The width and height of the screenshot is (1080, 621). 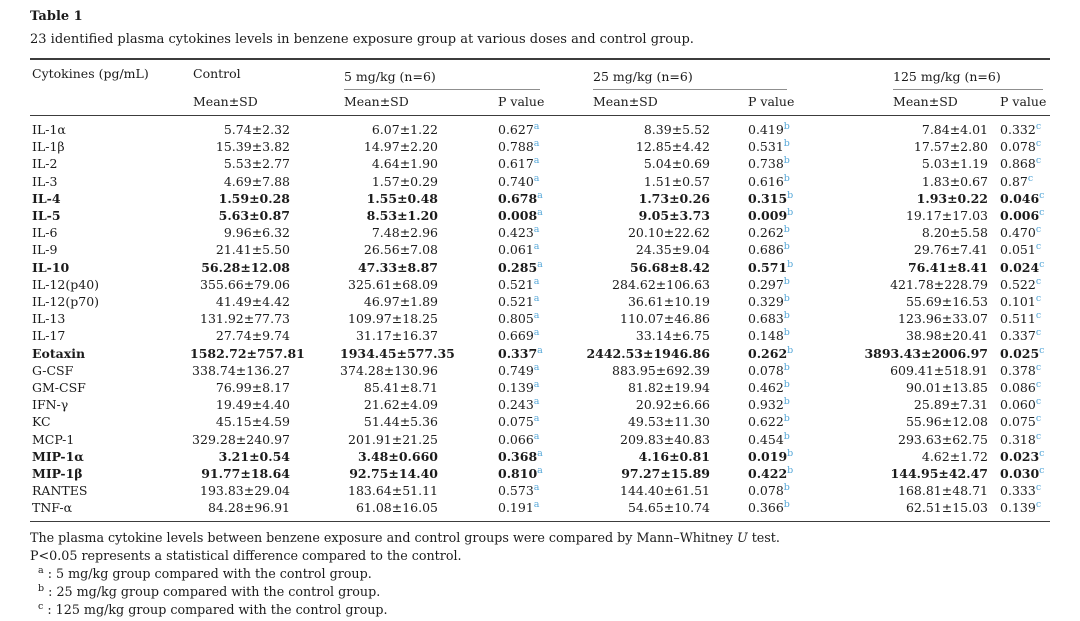 I want to click on mean-dose25-cell: 144.40±61.51, so click(x=665, y=491).